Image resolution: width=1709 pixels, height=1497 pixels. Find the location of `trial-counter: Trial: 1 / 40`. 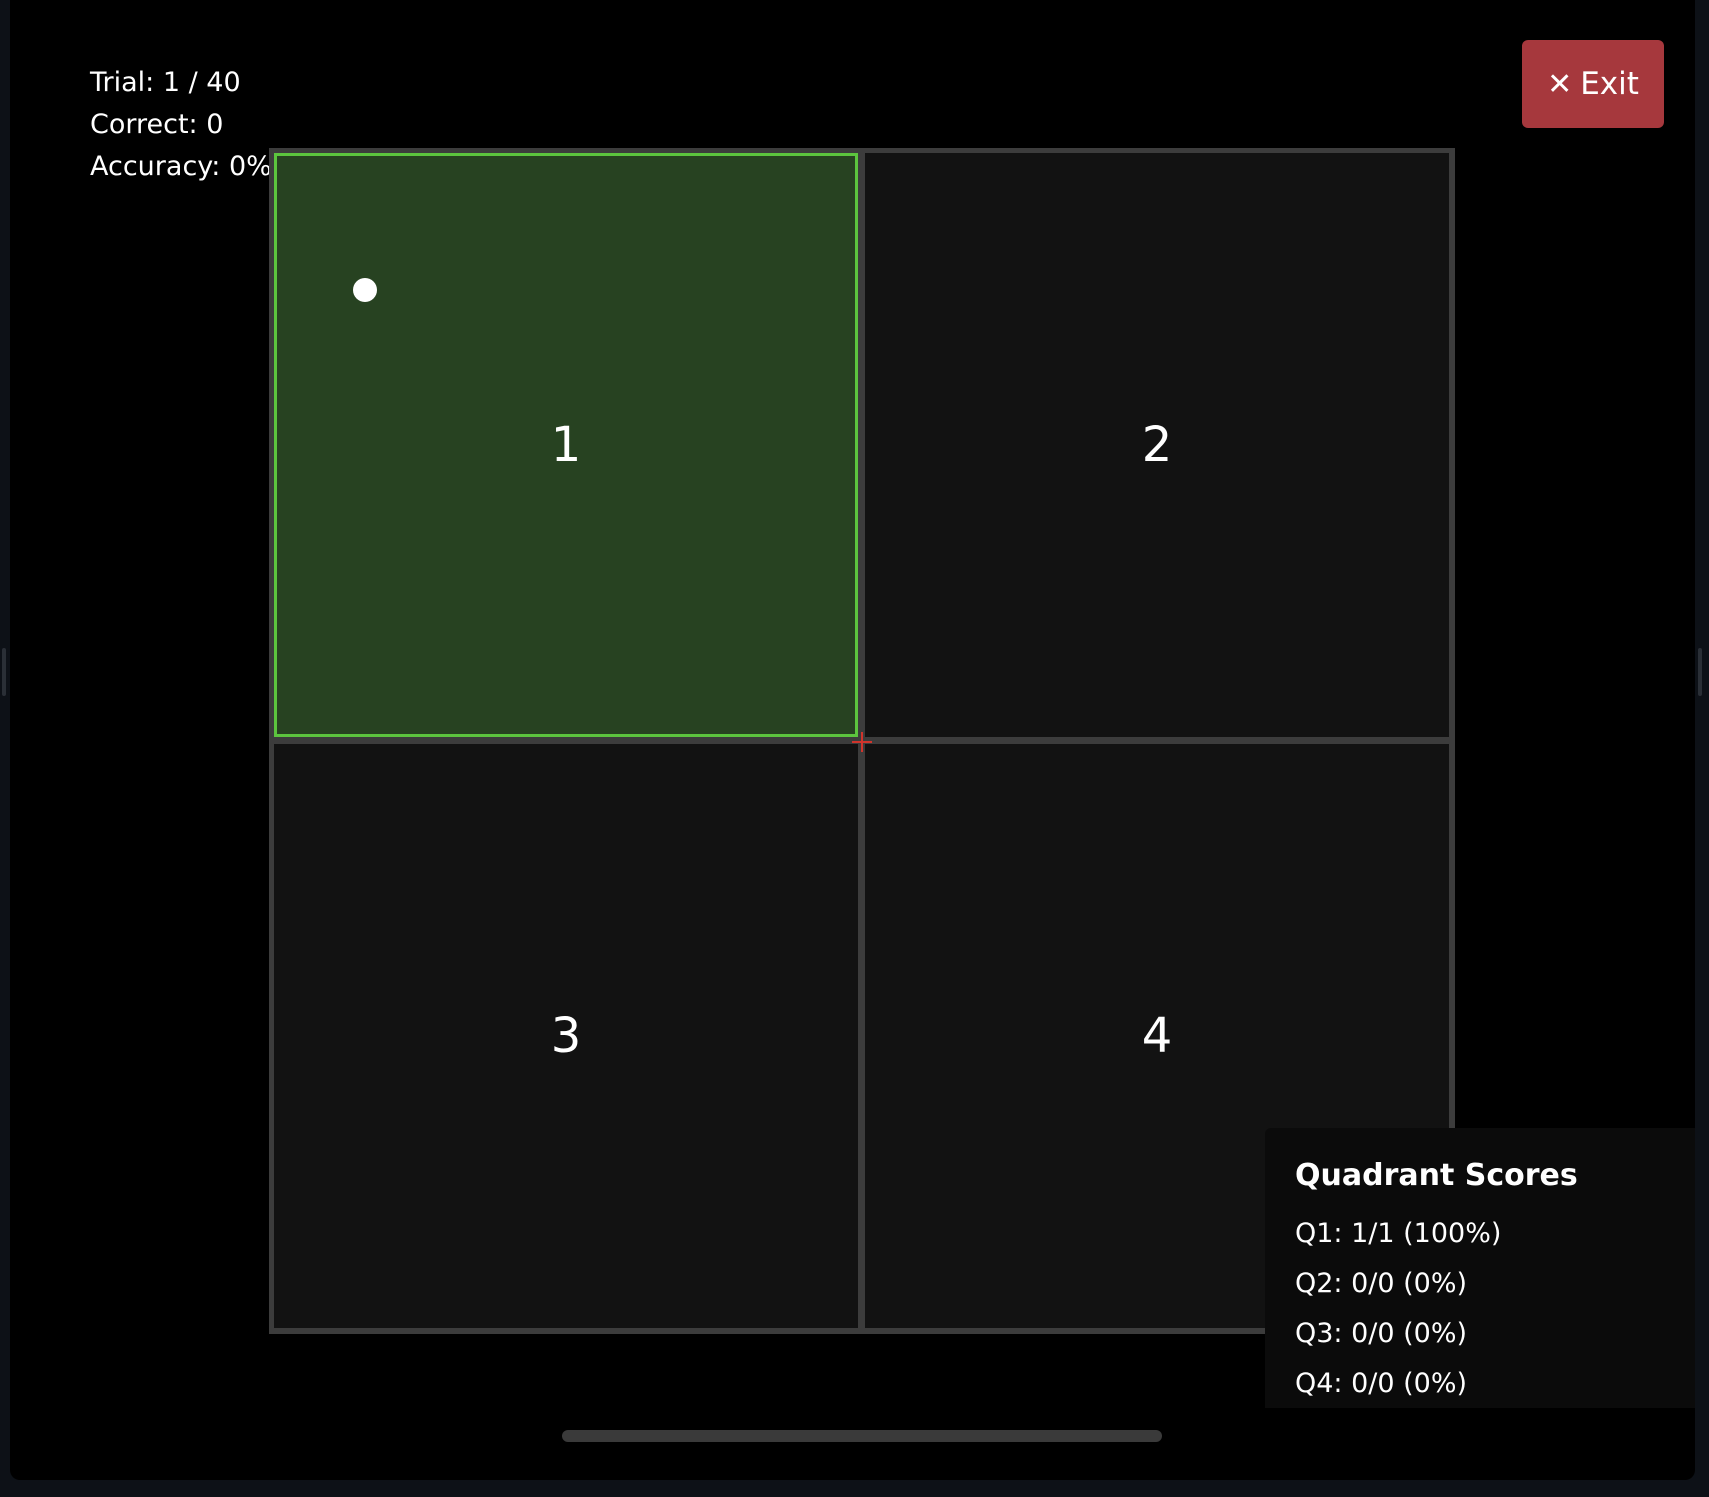

trial-counter: Trial: 1 / 40 is located at coordinates (165, 82).